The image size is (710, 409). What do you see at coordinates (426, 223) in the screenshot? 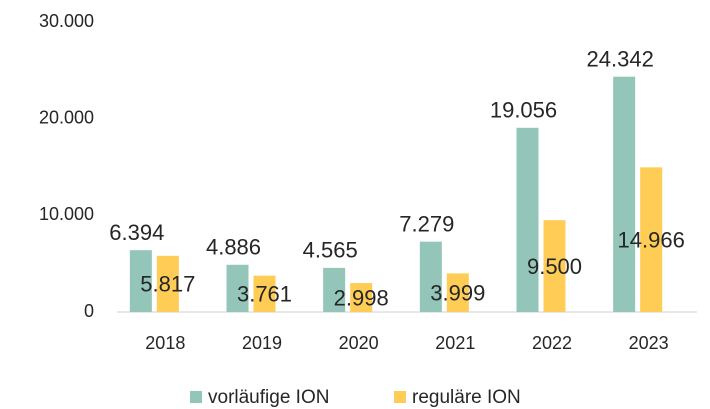
I see `value-label: 7.279` at bounding box center [426, 223].